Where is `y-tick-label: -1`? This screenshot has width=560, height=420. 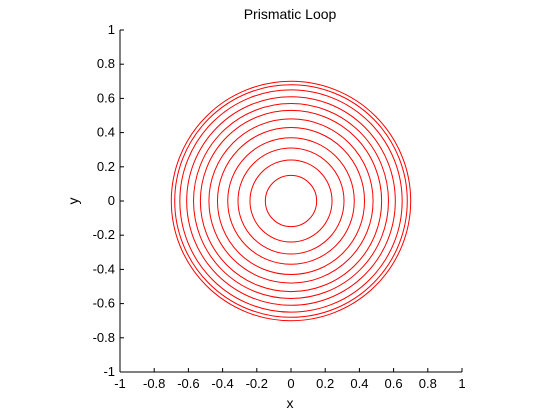 y-tick-label: -1 is located at coordinates (109, 371).